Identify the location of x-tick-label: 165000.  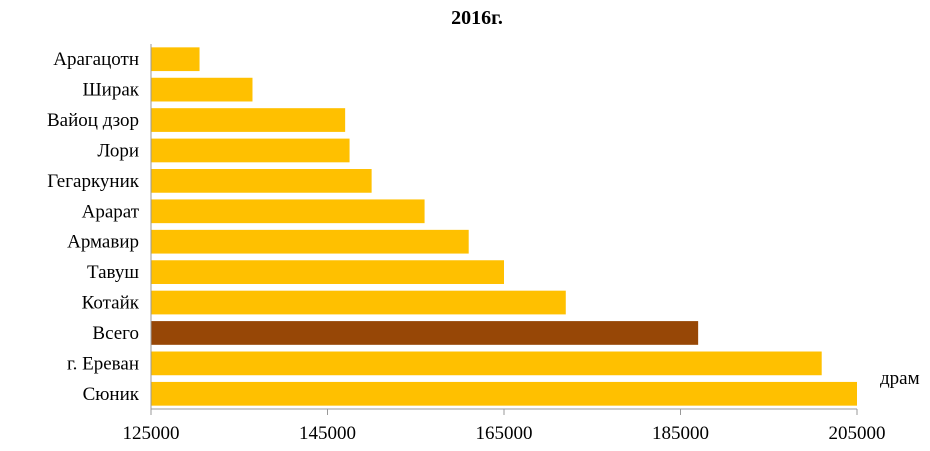
(504, 433).